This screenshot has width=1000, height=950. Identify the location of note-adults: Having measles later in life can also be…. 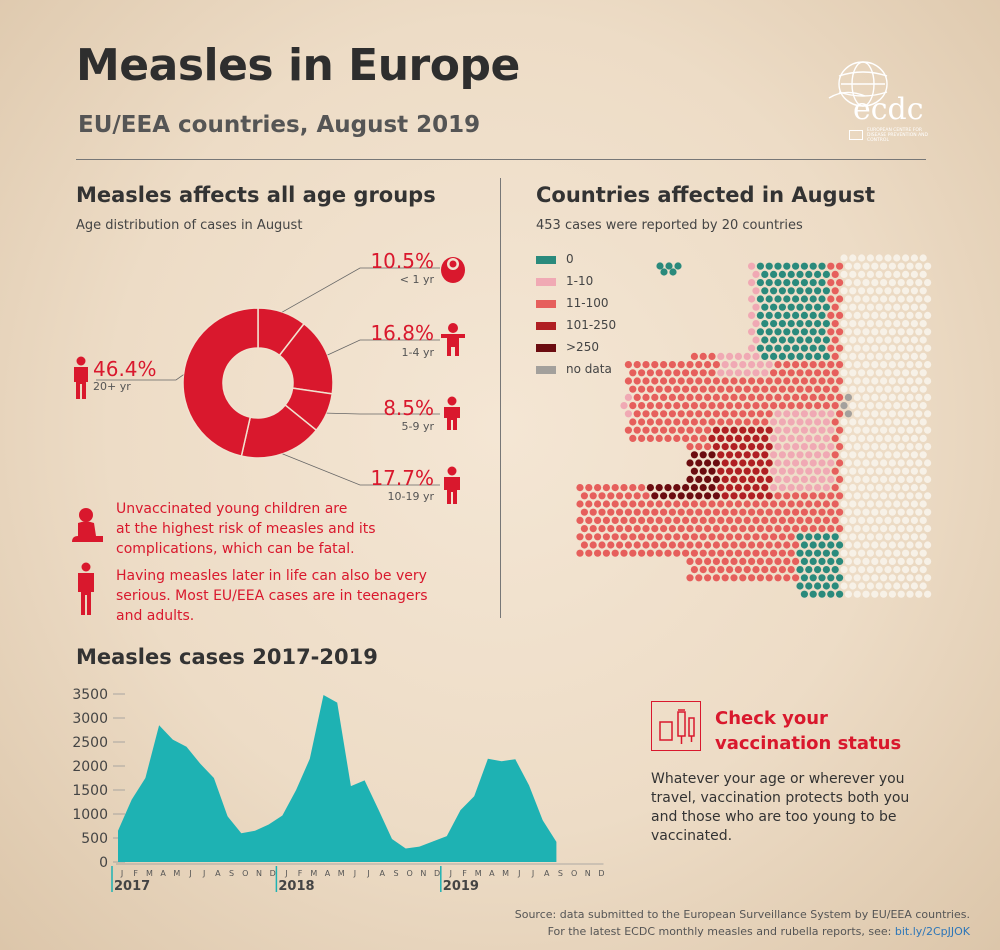
(272, 596).